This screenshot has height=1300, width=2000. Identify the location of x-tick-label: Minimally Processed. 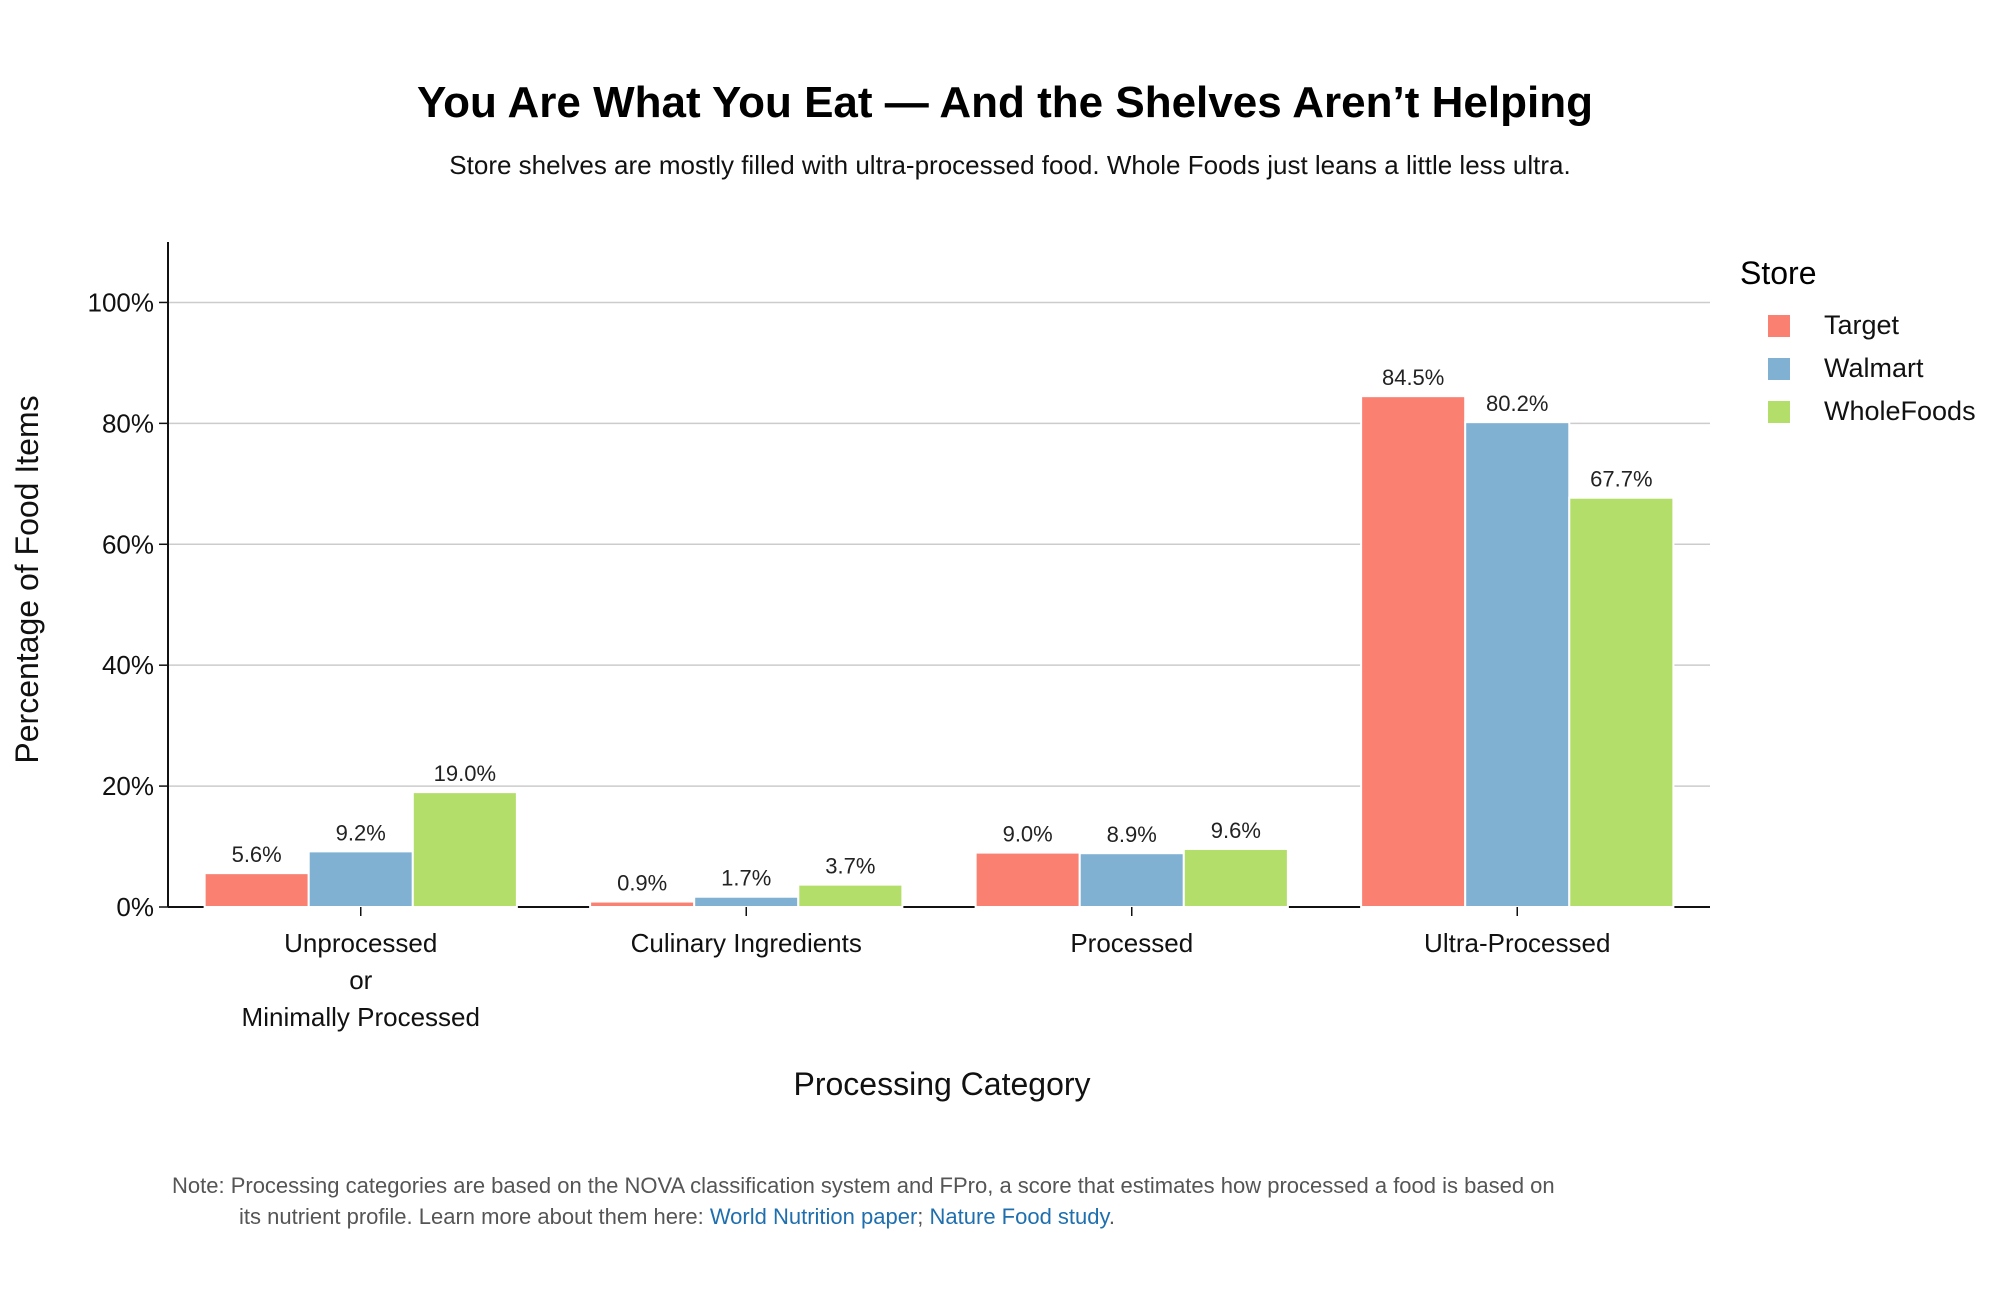
(361, 1017).